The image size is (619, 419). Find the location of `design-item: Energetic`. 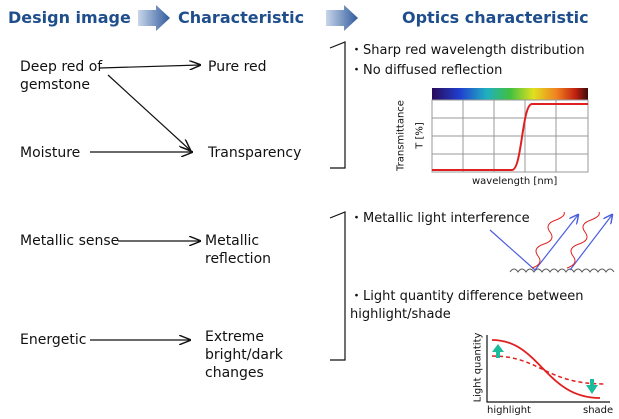

design-item: Energetic is located at coordinates (53, 340).